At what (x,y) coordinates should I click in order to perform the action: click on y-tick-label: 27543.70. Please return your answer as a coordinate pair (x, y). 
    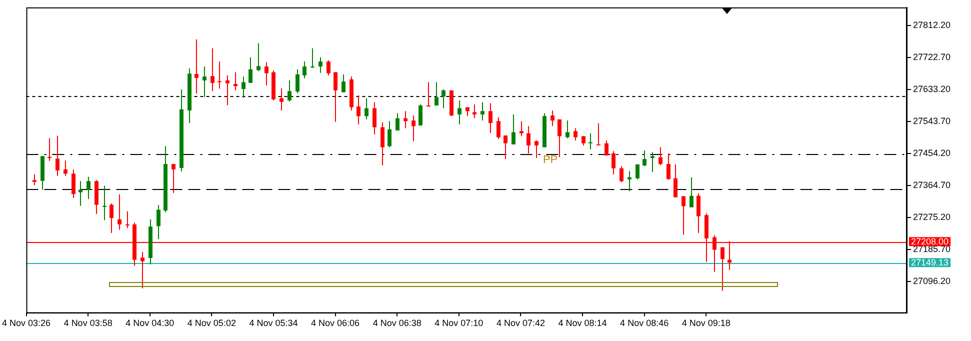
    Looking at the image, I should click on (932, 121).